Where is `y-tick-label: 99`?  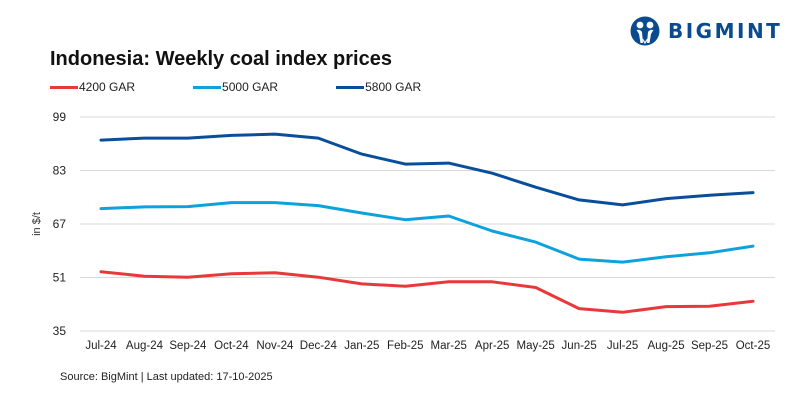
y-tick-label: 99 is located at coordinates (60, 117).